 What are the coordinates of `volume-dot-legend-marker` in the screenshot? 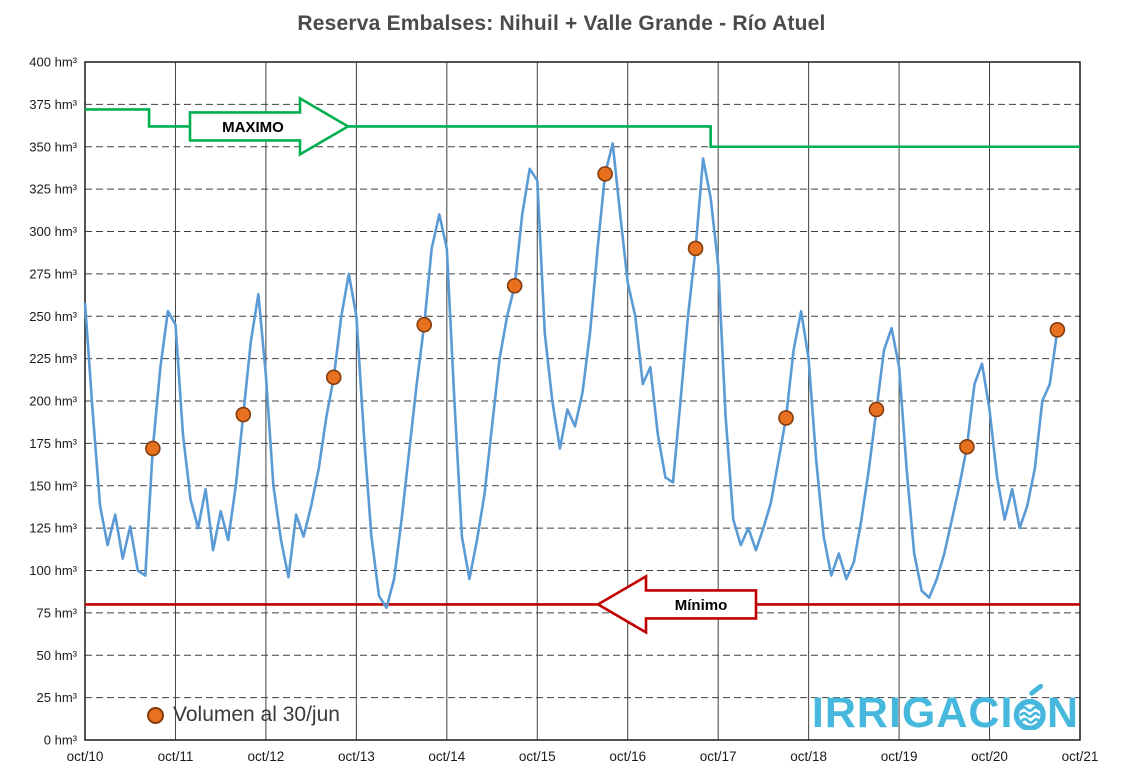 It's located at (155, 715).